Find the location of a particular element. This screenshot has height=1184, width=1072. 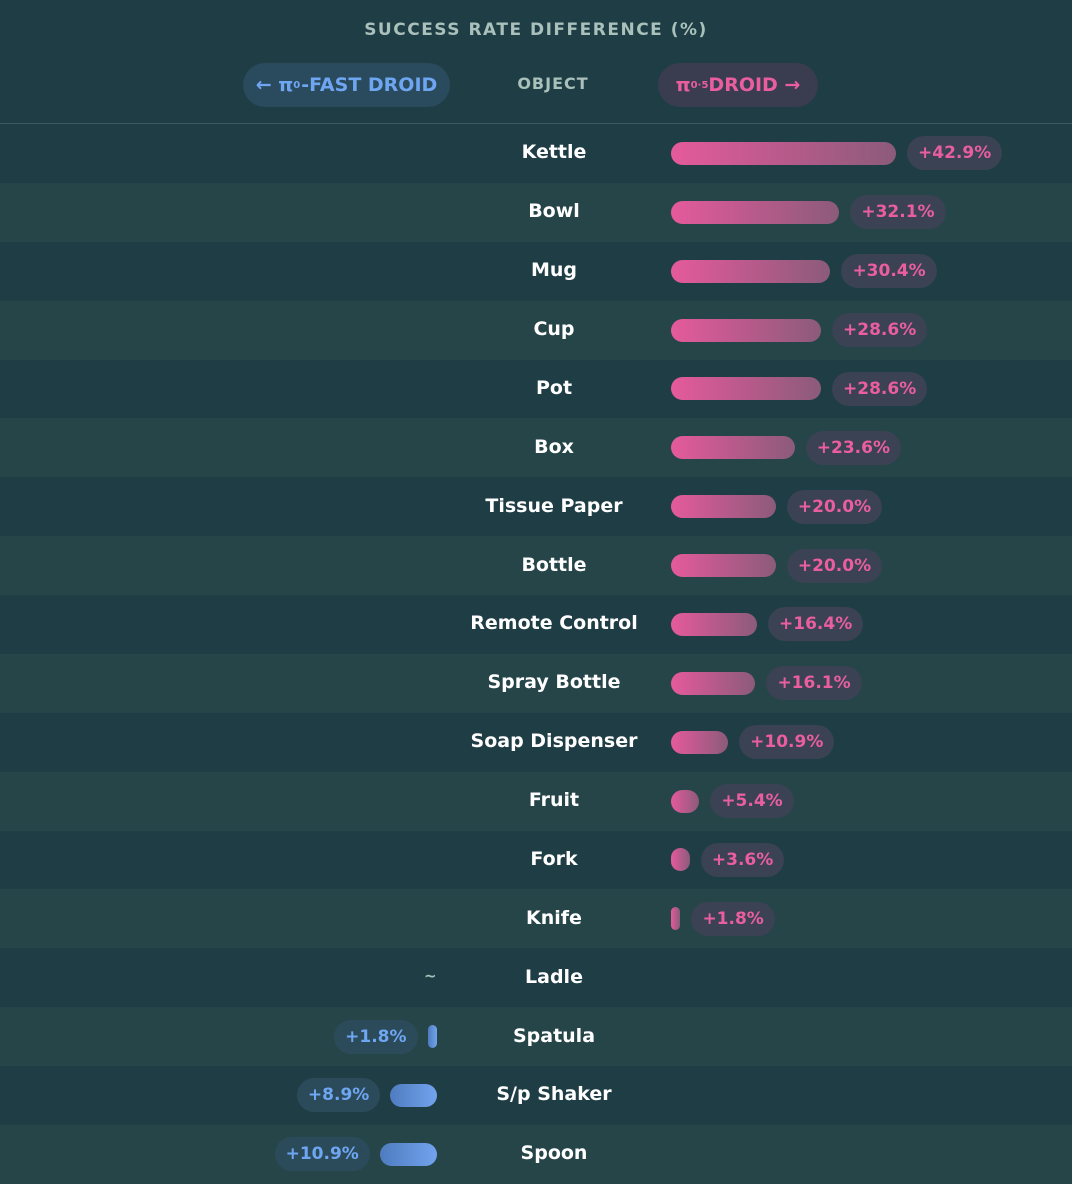

legend-right-subscript-2: 5 is located at coordinates (705, 85).